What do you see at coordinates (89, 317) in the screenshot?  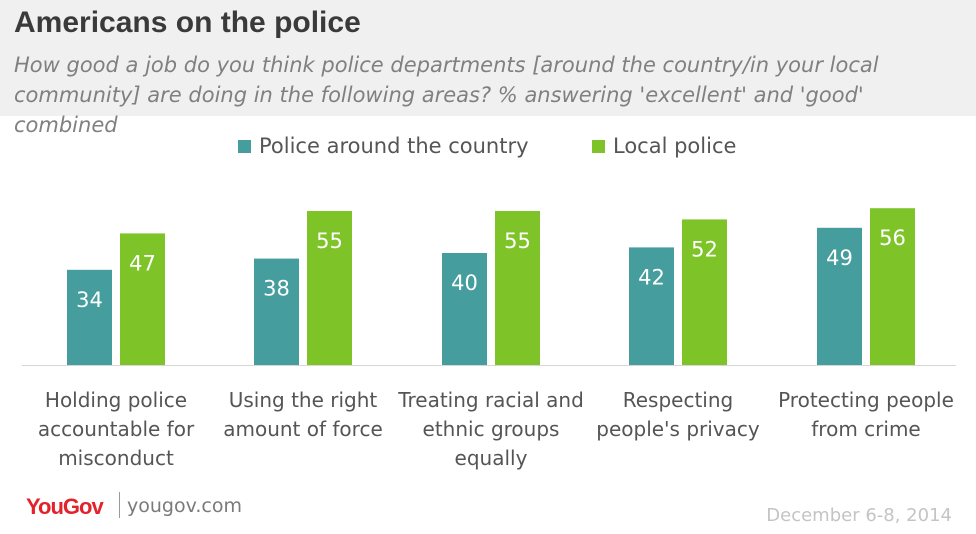 I see `bar-country-accountable` at bounding box center [89, 317].